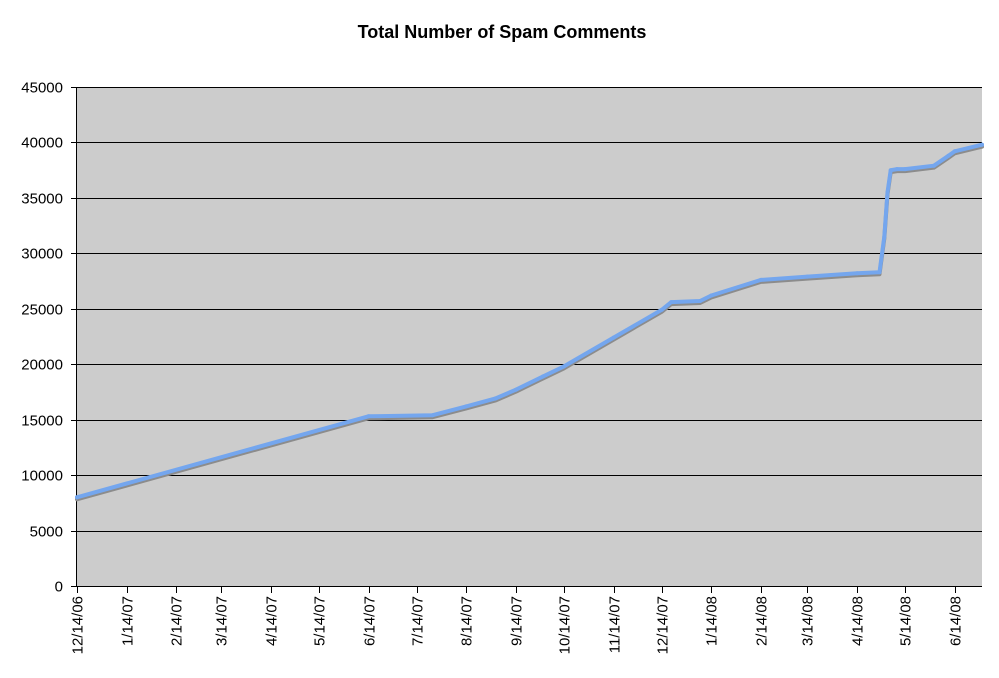  Describe the element at coordinates (762, 621) in the screenshot. I see `x-tick-label: 2/14/08` at that location.